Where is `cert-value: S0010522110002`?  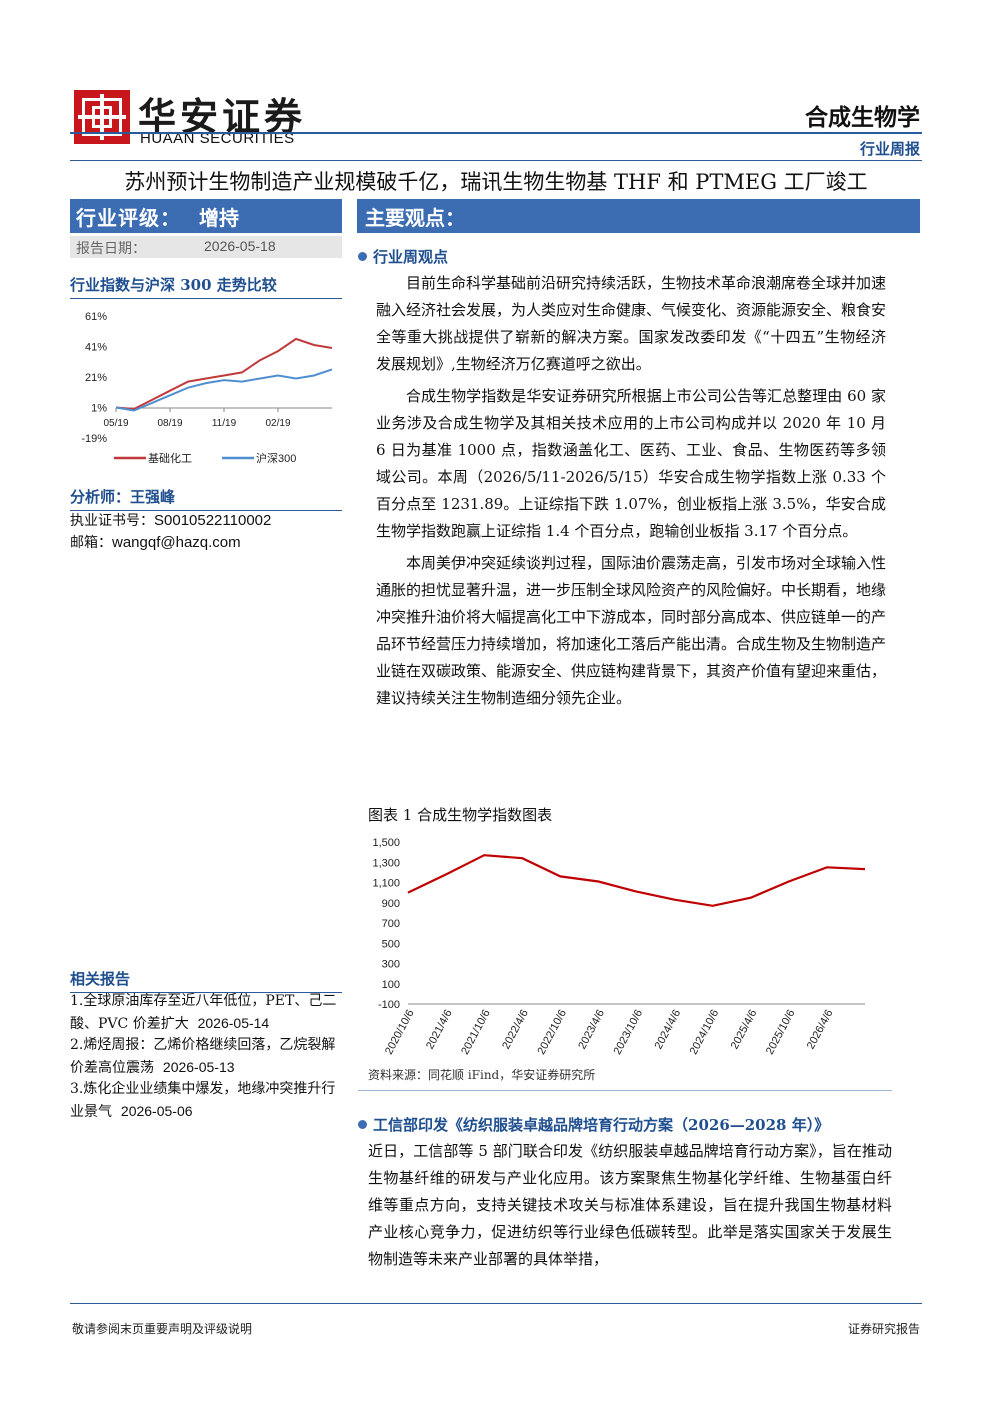
cert-value: S0010522110002 is located at coordinates (213, 520).